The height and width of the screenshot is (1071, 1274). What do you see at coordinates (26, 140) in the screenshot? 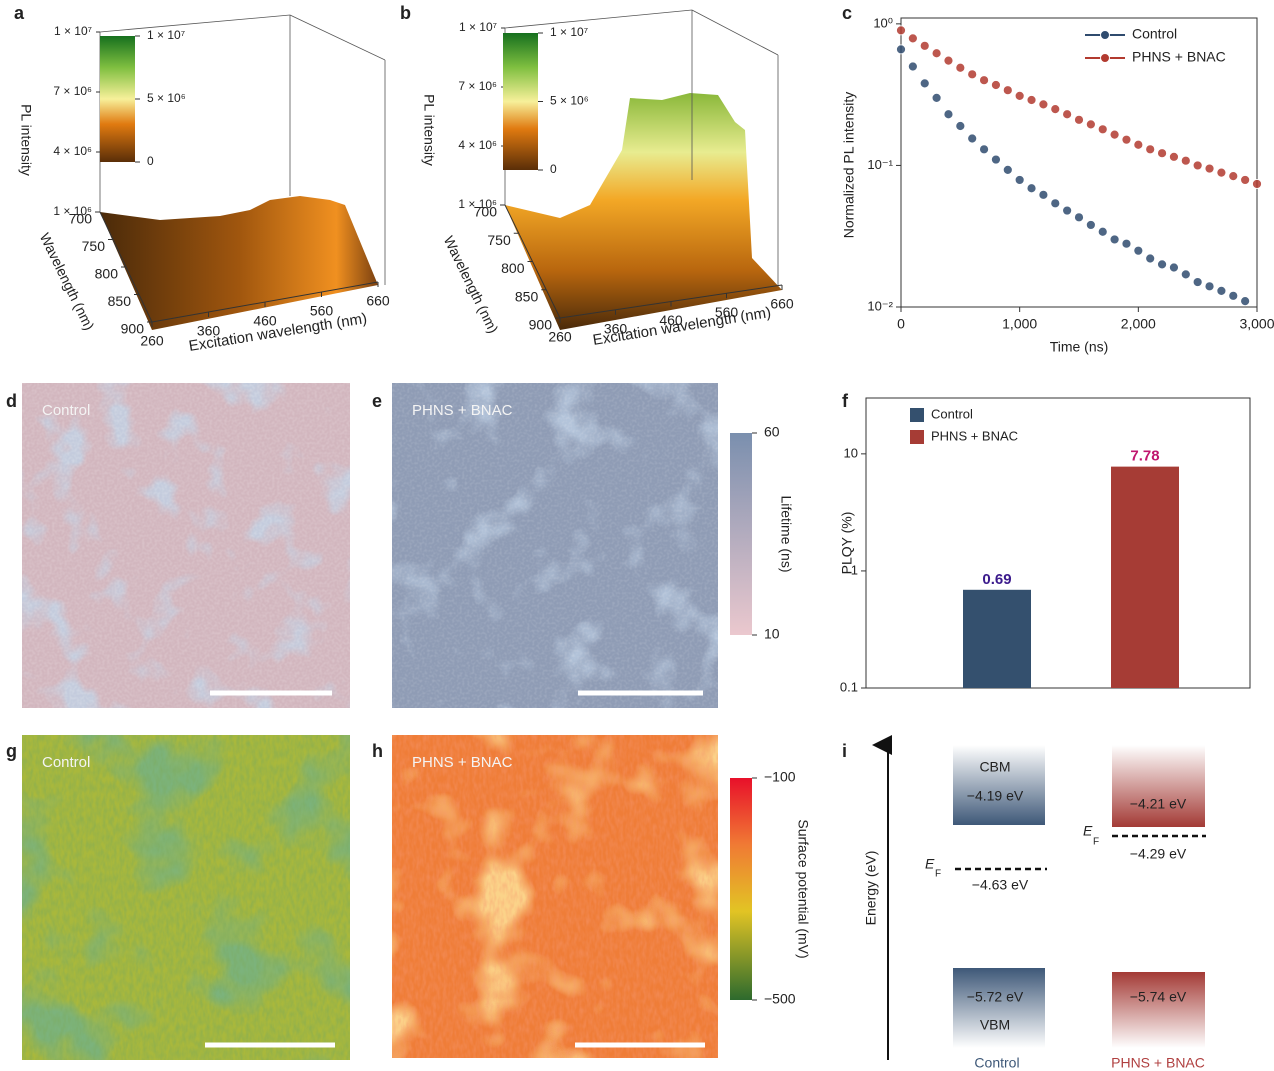
I see `z-axis-title: PL intensity` at bounding box center [26, 140].